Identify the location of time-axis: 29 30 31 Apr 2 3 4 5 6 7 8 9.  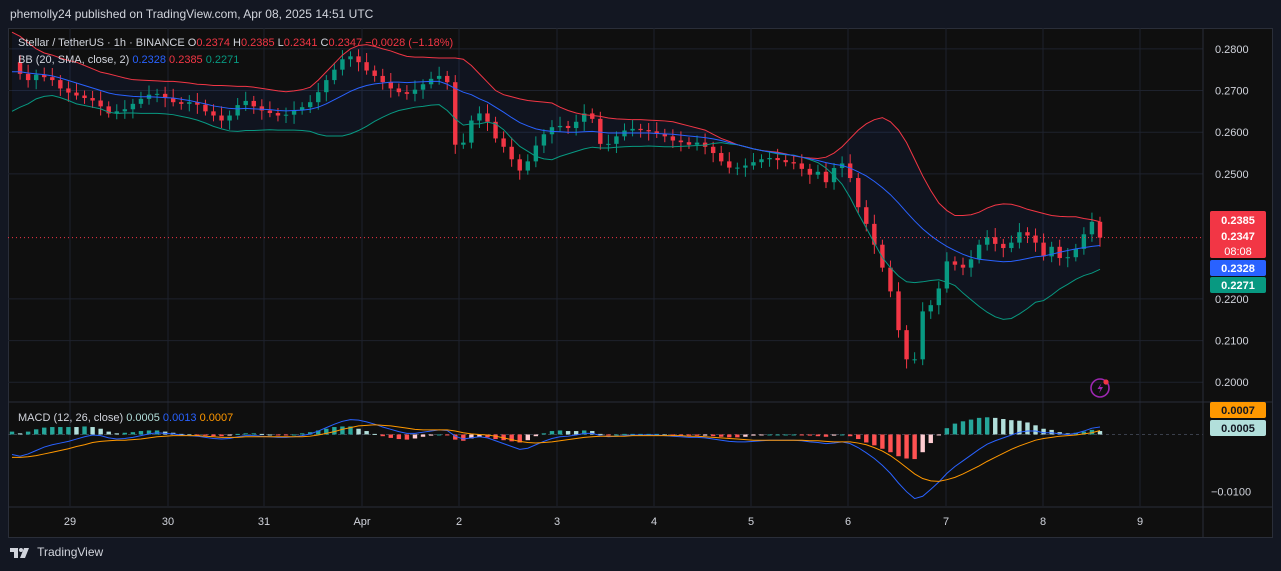
(603, 522).